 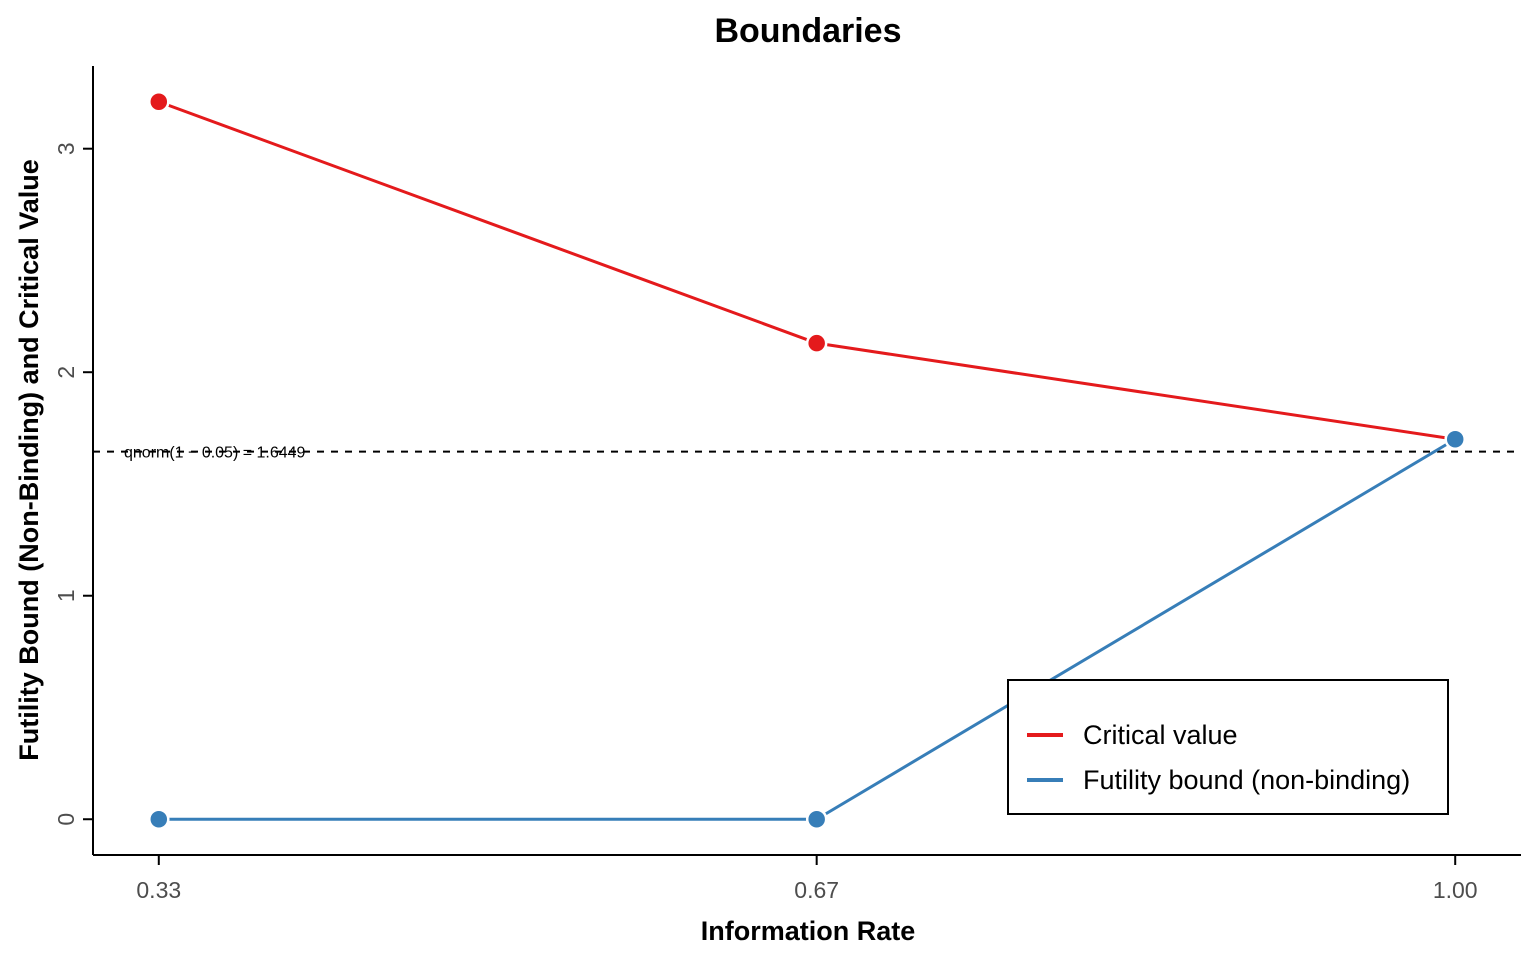 I want to click on legend-label-futility-bound: Futility bound (non-binding), so click(x=1246, y=780).